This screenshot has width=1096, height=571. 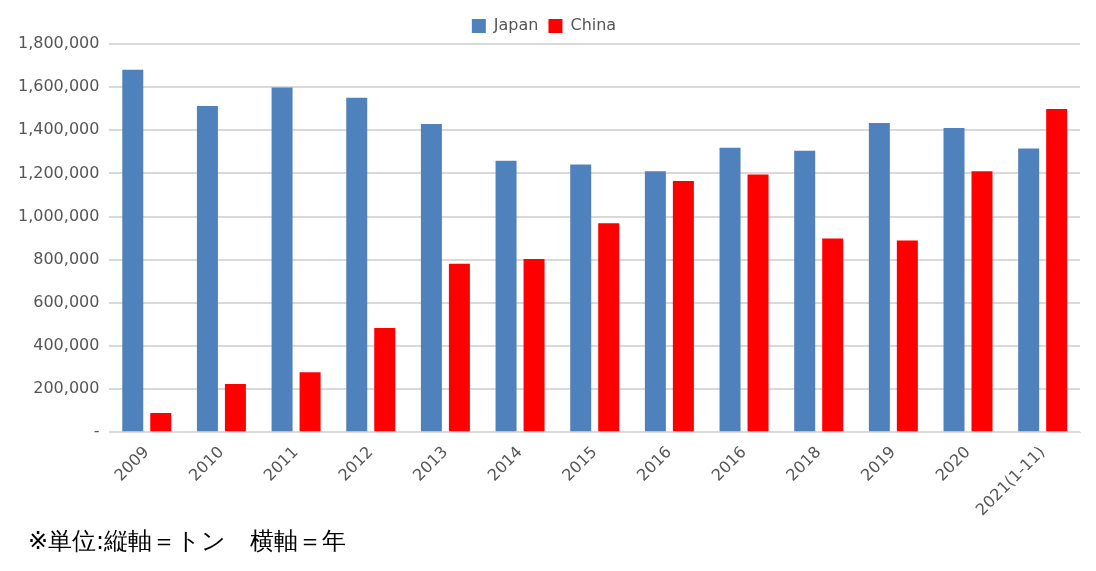 What do you see at coordinates (187, 541) in the screenshot?
I see `text: ※単位:縦軸＝トン 横軸＝年` at bounding box center [187, 541].